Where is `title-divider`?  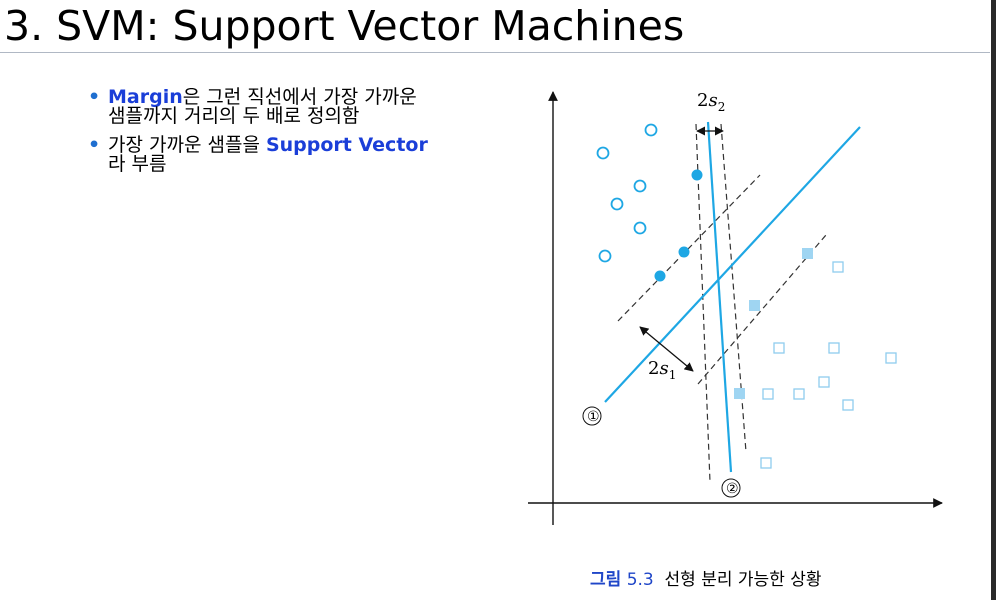
title-divider is located at coordinates (495, 52).